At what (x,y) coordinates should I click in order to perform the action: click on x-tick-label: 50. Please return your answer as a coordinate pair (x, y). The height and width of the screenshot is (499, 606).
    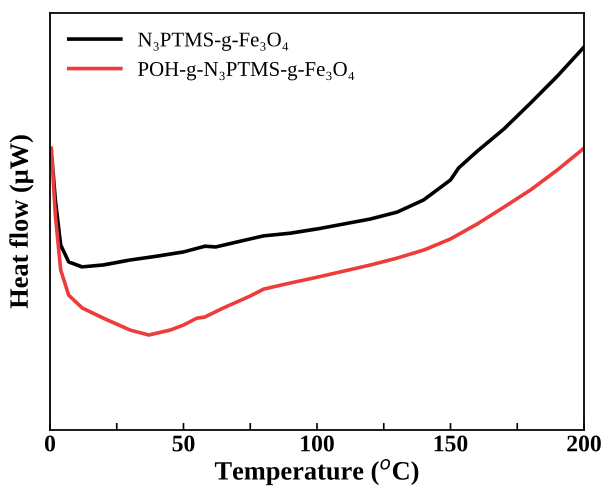
    Looking at the image, I should click on (183, 444).